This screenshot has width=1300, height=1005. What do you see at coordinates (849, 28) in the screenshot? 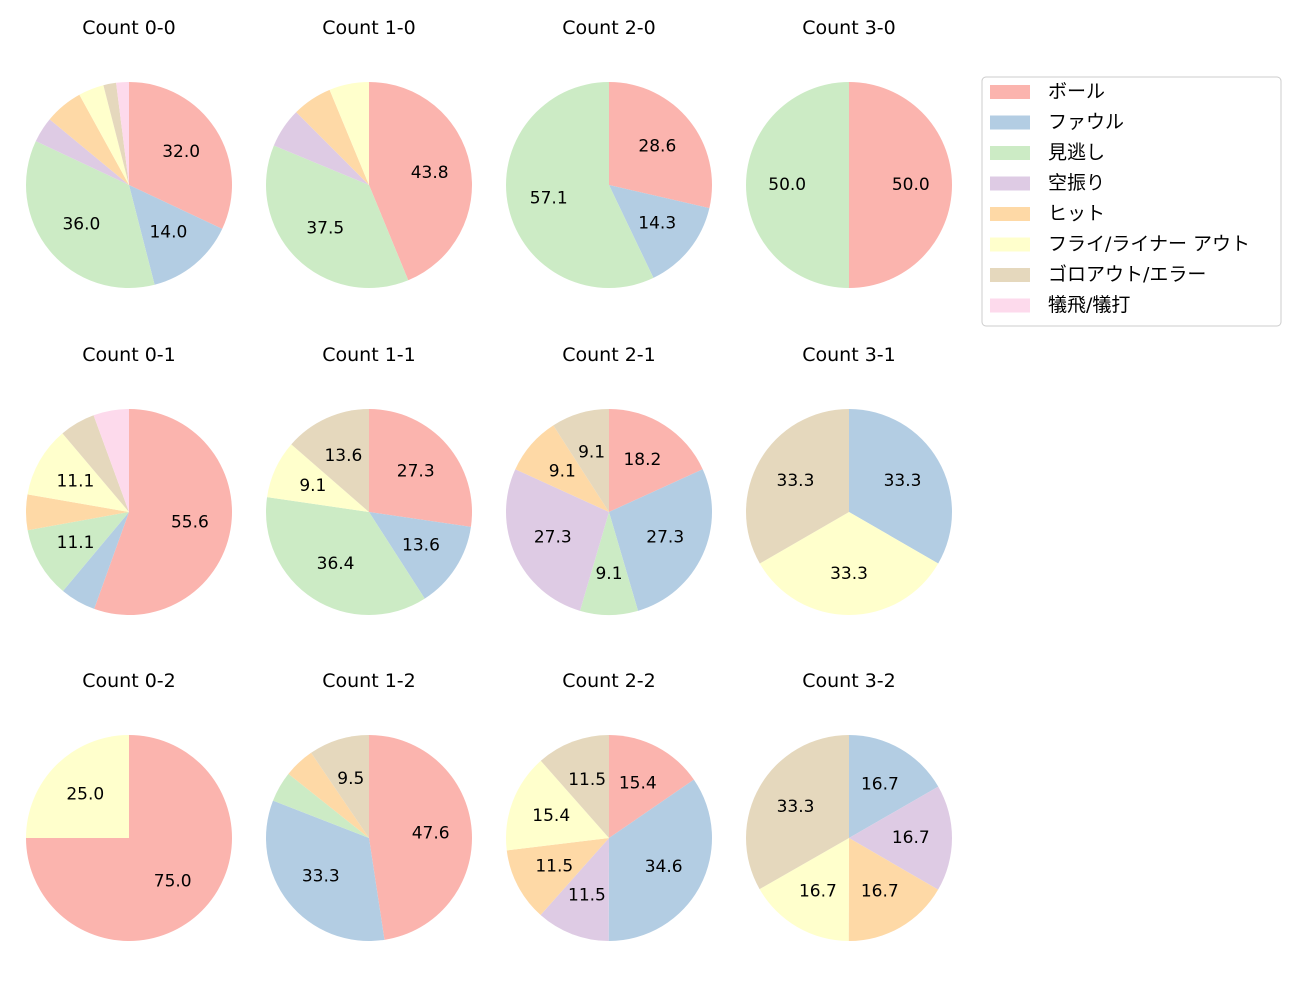
I see `pie-title: Count 3-0` at bounding box center [849, 28].